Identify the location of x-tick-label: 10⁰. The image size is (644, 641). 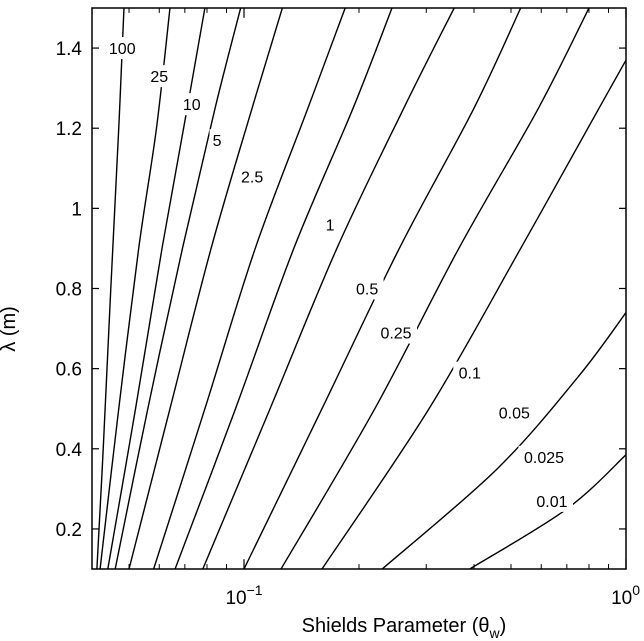
(625, 595).